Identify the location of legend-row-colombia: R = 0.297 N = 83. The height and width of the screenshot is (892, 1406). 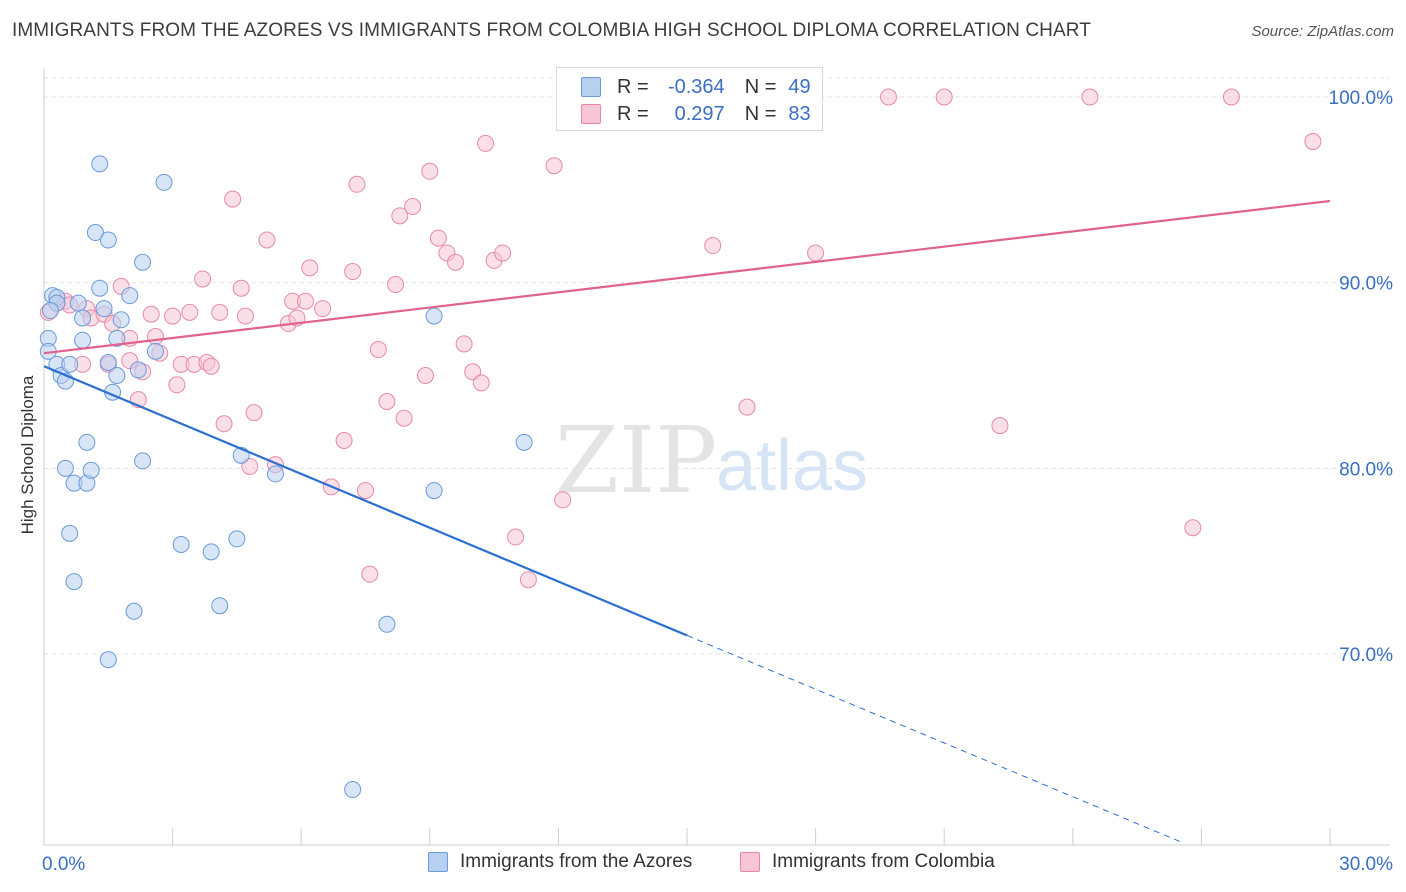
(684, 114).